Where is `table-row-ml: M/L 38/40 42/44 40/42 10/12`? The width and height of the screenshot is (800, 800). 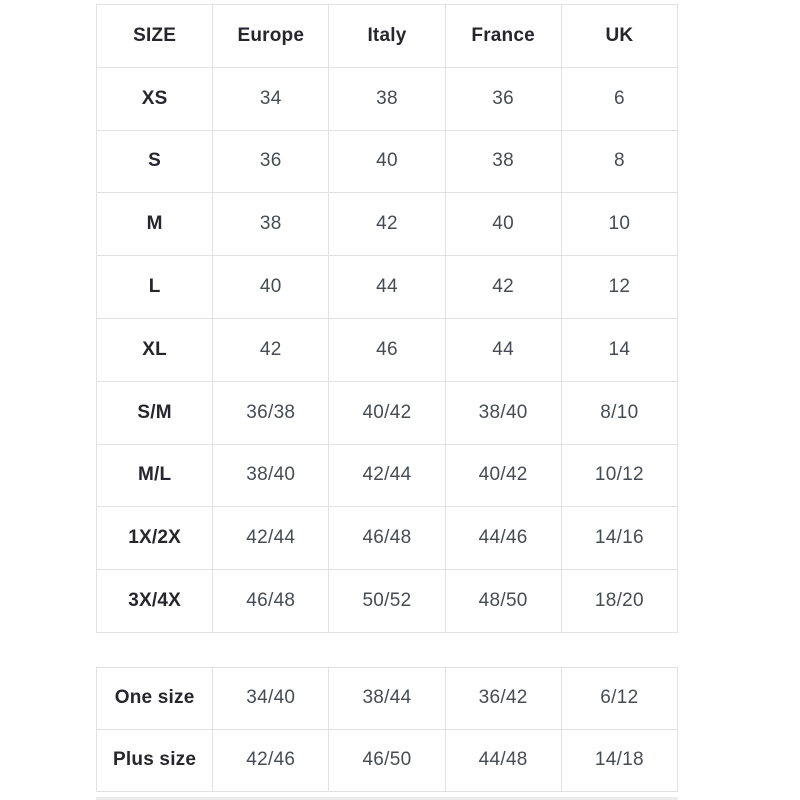
table-row-ml: M/L 38/40 42/44 40/42 10/12 is located at coordinates (387, 475).